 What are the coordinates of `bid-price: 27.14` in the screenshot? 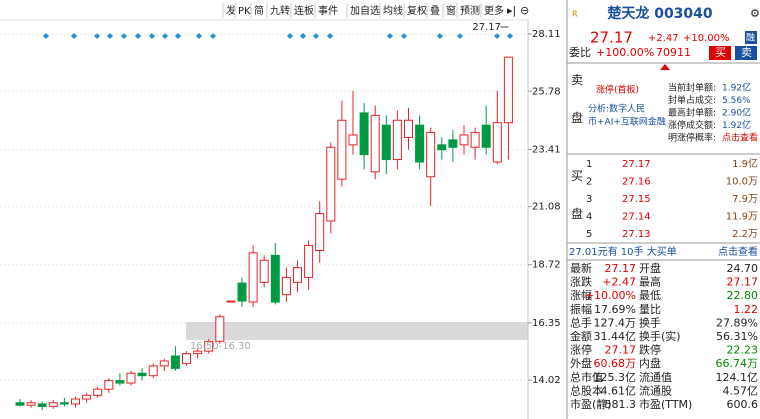 It's located at (636, 217).